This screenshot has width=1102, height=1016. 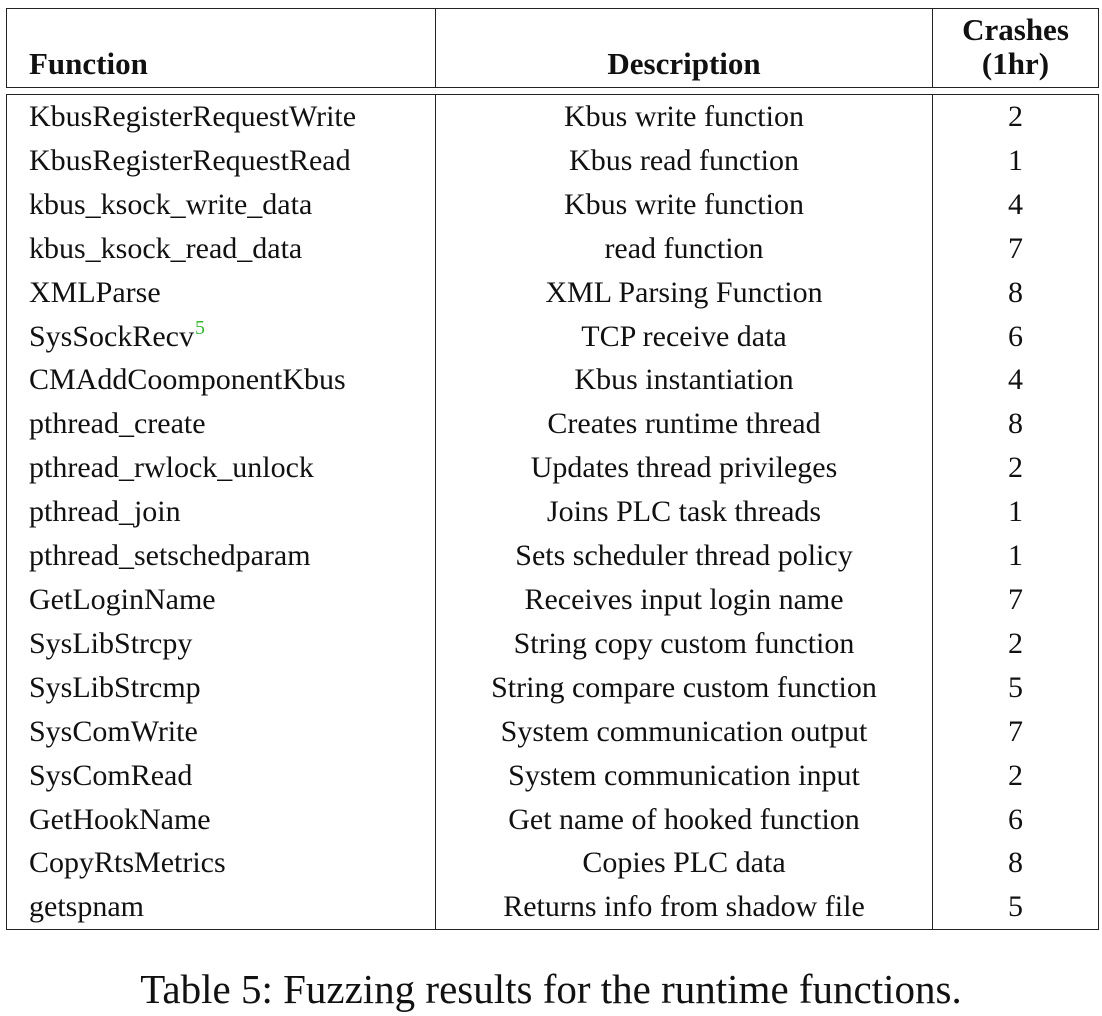 I want to click on function-name: pthread_create, so click(x=117, y=424).